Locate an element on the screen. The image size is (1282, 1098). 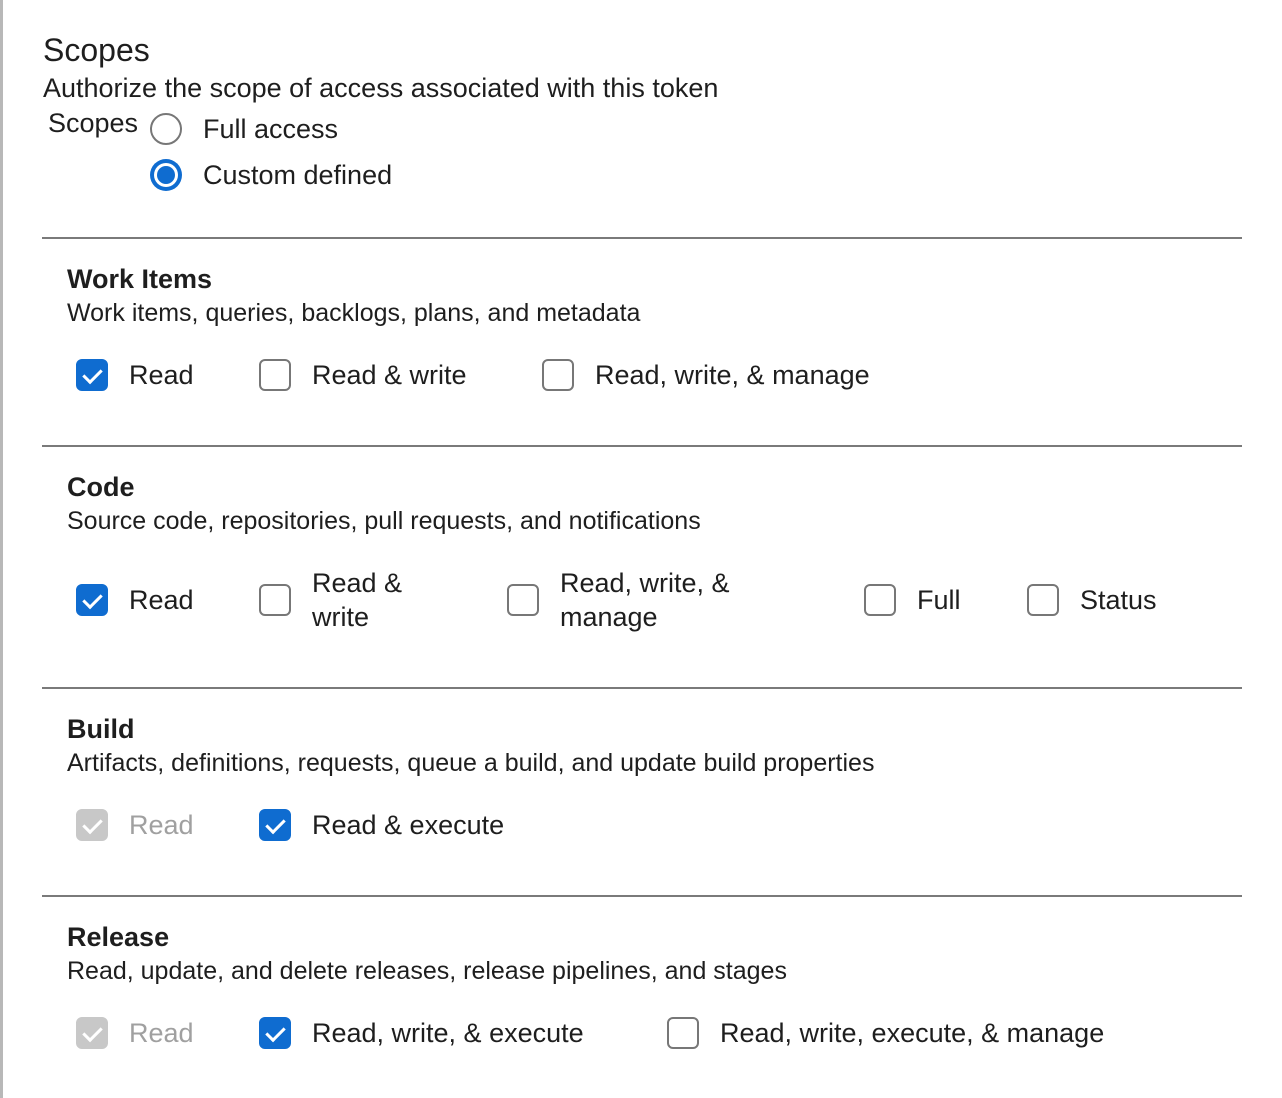
option-label: Read, write, execute, & manage is located at coordinates (912, 1033).